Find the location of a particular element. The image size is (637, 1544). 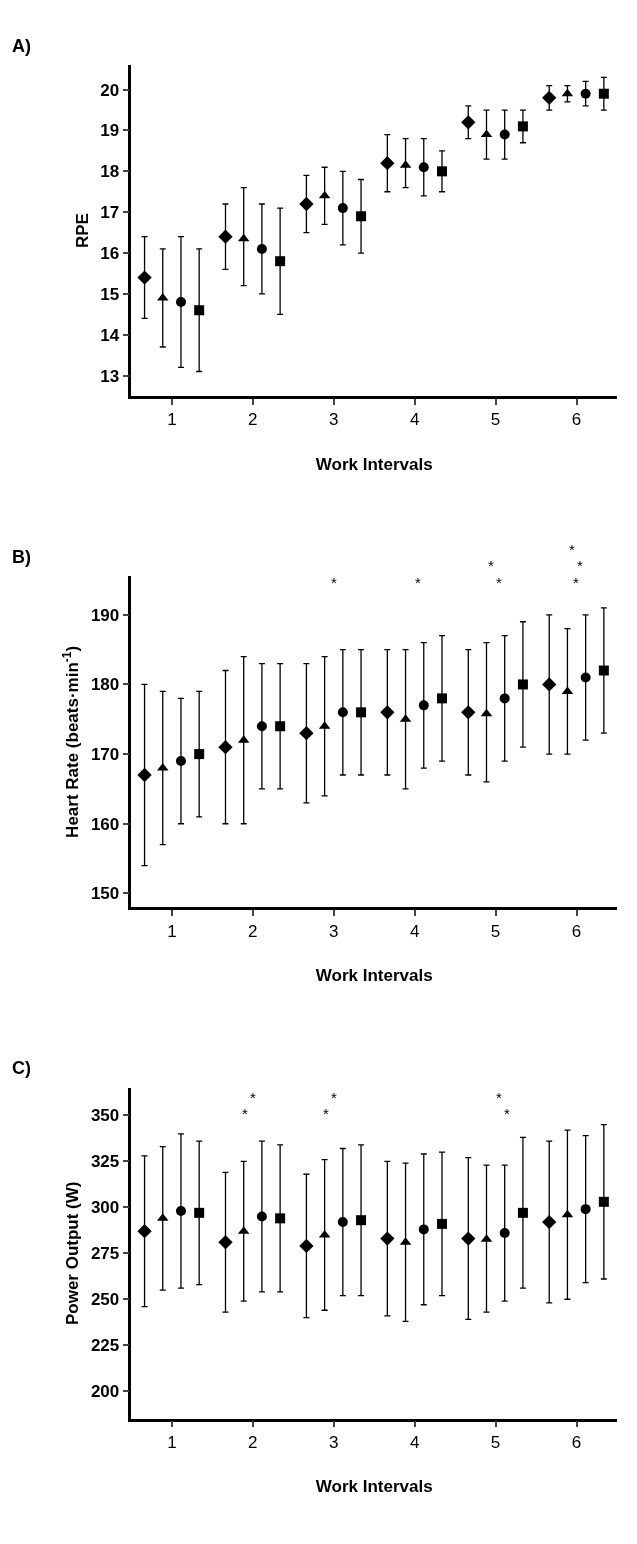

y-tick-label: 13 is located at coordinates (110, 376).